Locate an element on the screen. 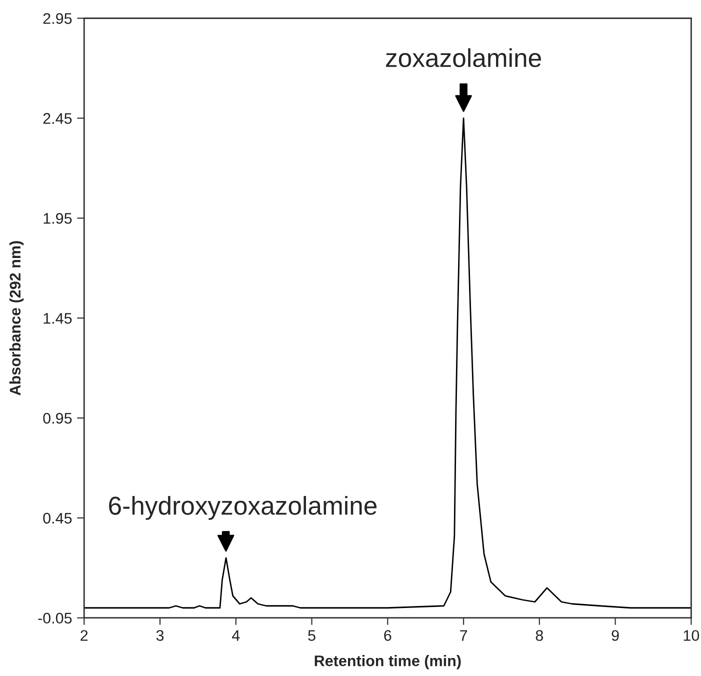  annotation: zoxazolamine is located at coordinates (463, 58).